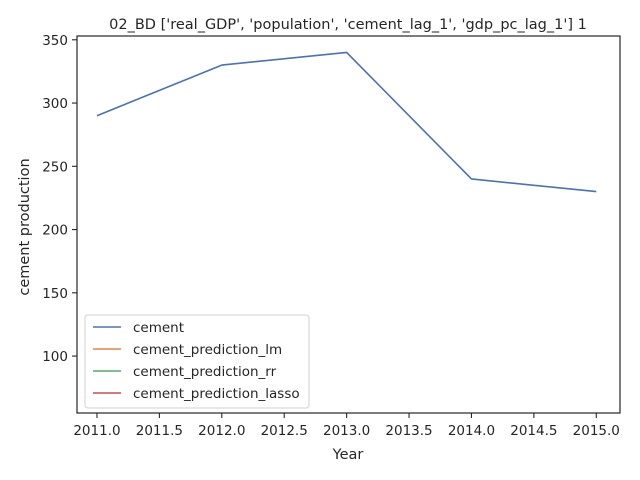  What do you see at coordinates (55, 41) in the screenshot?
I see `y-tick-label: 350` at bounding box center [55, 41].